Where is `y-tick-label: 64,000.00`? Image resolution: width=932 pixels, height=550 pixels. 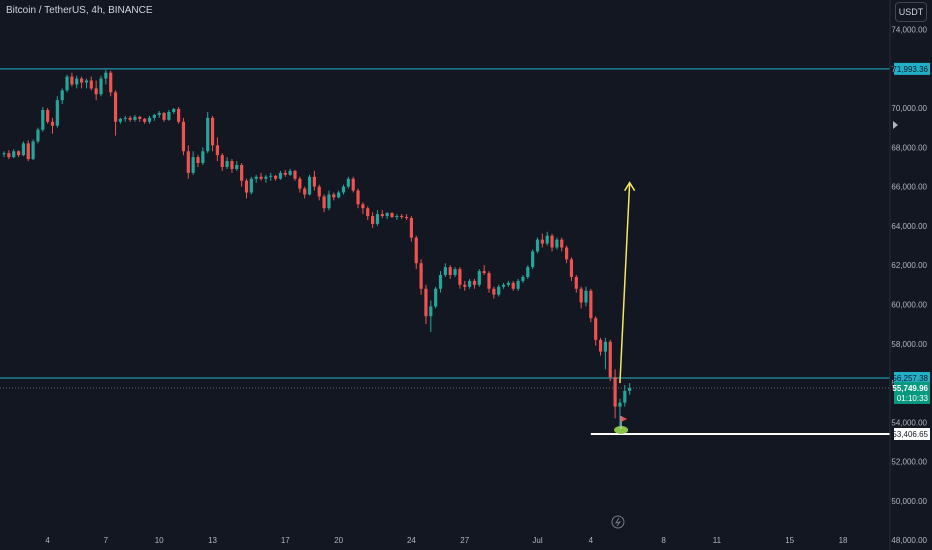 y-tick-label: 64,000.00 is located at coordinates (909, 226).